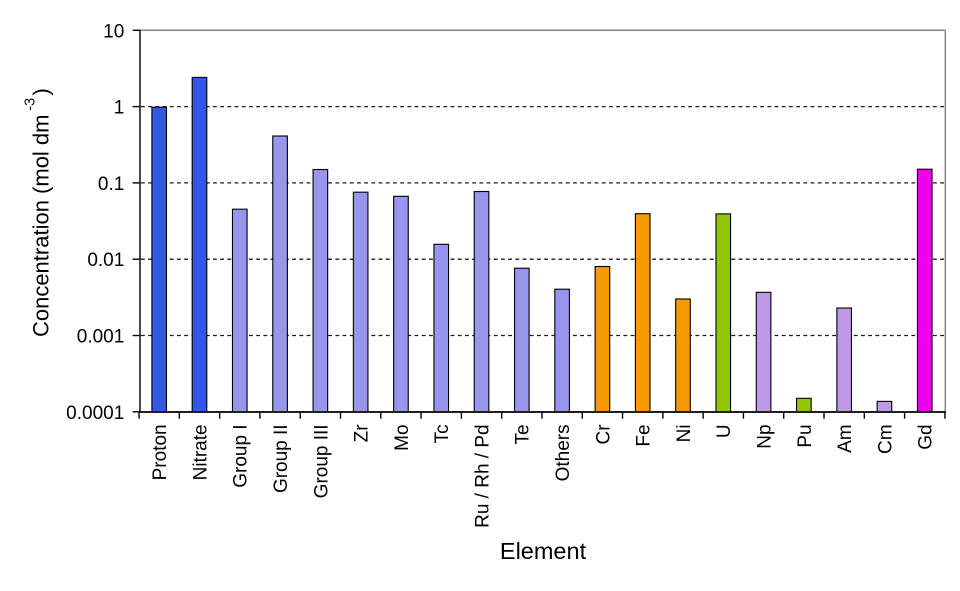 The height and width of the screenshot is (591, 960). What do you see at coordinates (523, 434) in the screenshot?
I see `svg-text: Te` at bounding box center [523, 434].